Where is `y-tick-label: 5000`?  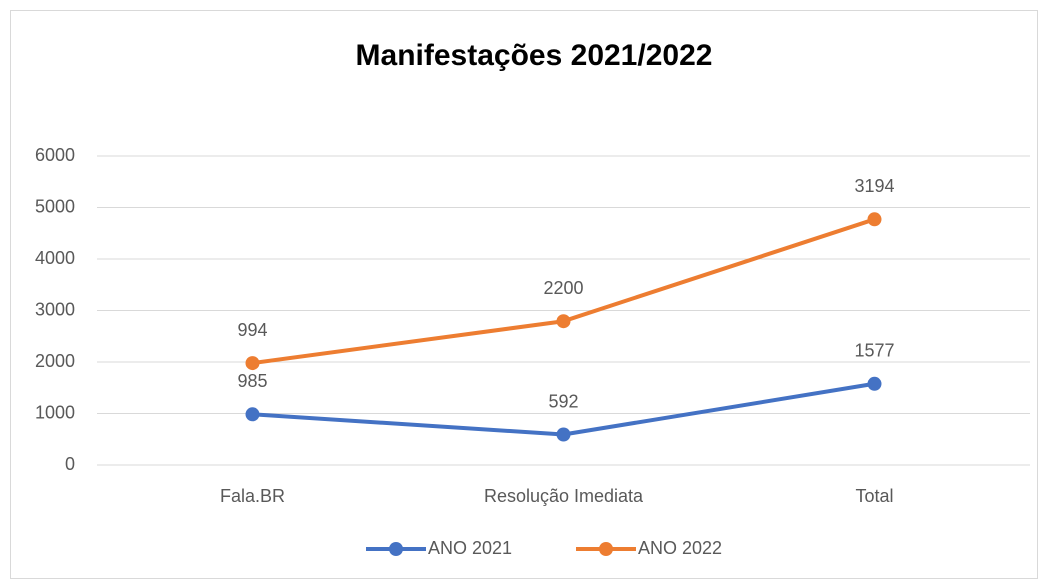
y-tick-label: 5000 is located at coordinates (55, 206).